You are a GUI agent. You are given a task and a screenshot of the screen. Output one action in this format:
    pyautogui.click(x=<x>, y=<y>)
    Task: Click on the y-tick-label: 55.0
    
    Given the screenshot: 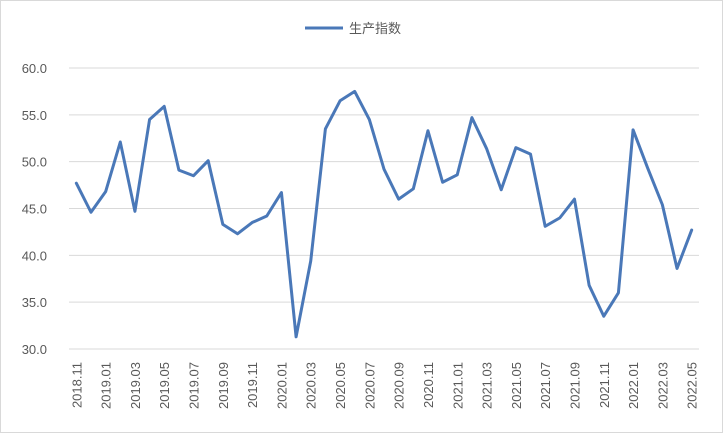 What is the action you would take?
    pyautogui.click(x=34, y=115)
    